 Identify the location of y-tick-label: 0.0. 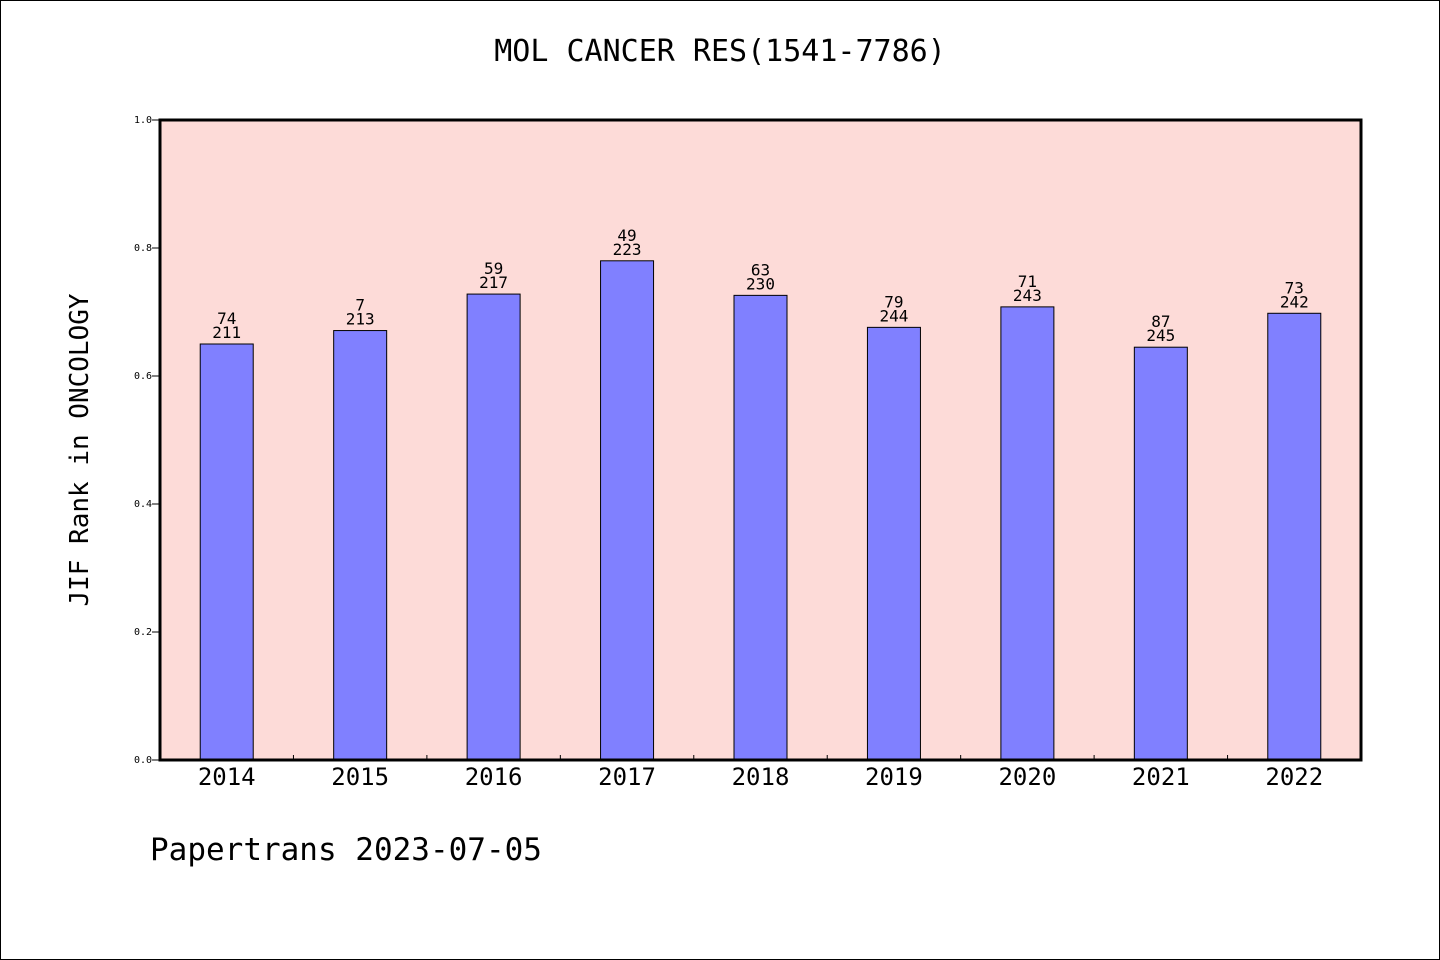
(143, 760).